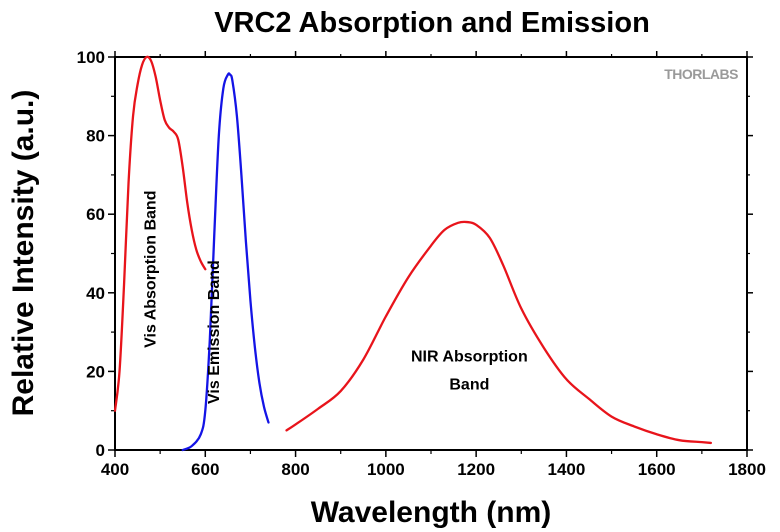 This screenshot has height=532, width=780. I want to click on y-tick-label: 40, so click(95, 293).